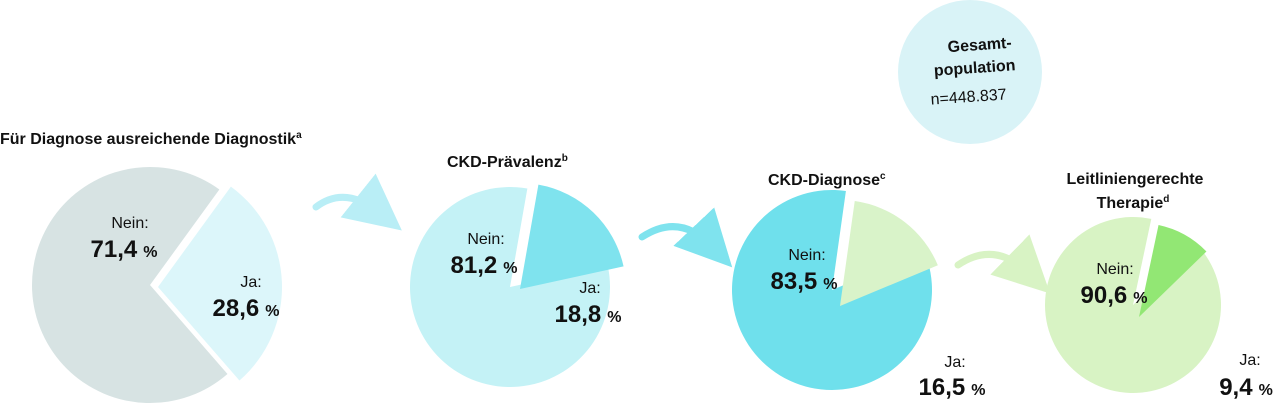 This screenshot has height=404, width=1280. I want to click on pie-diagnose-slice-nein, so click(832, 289).